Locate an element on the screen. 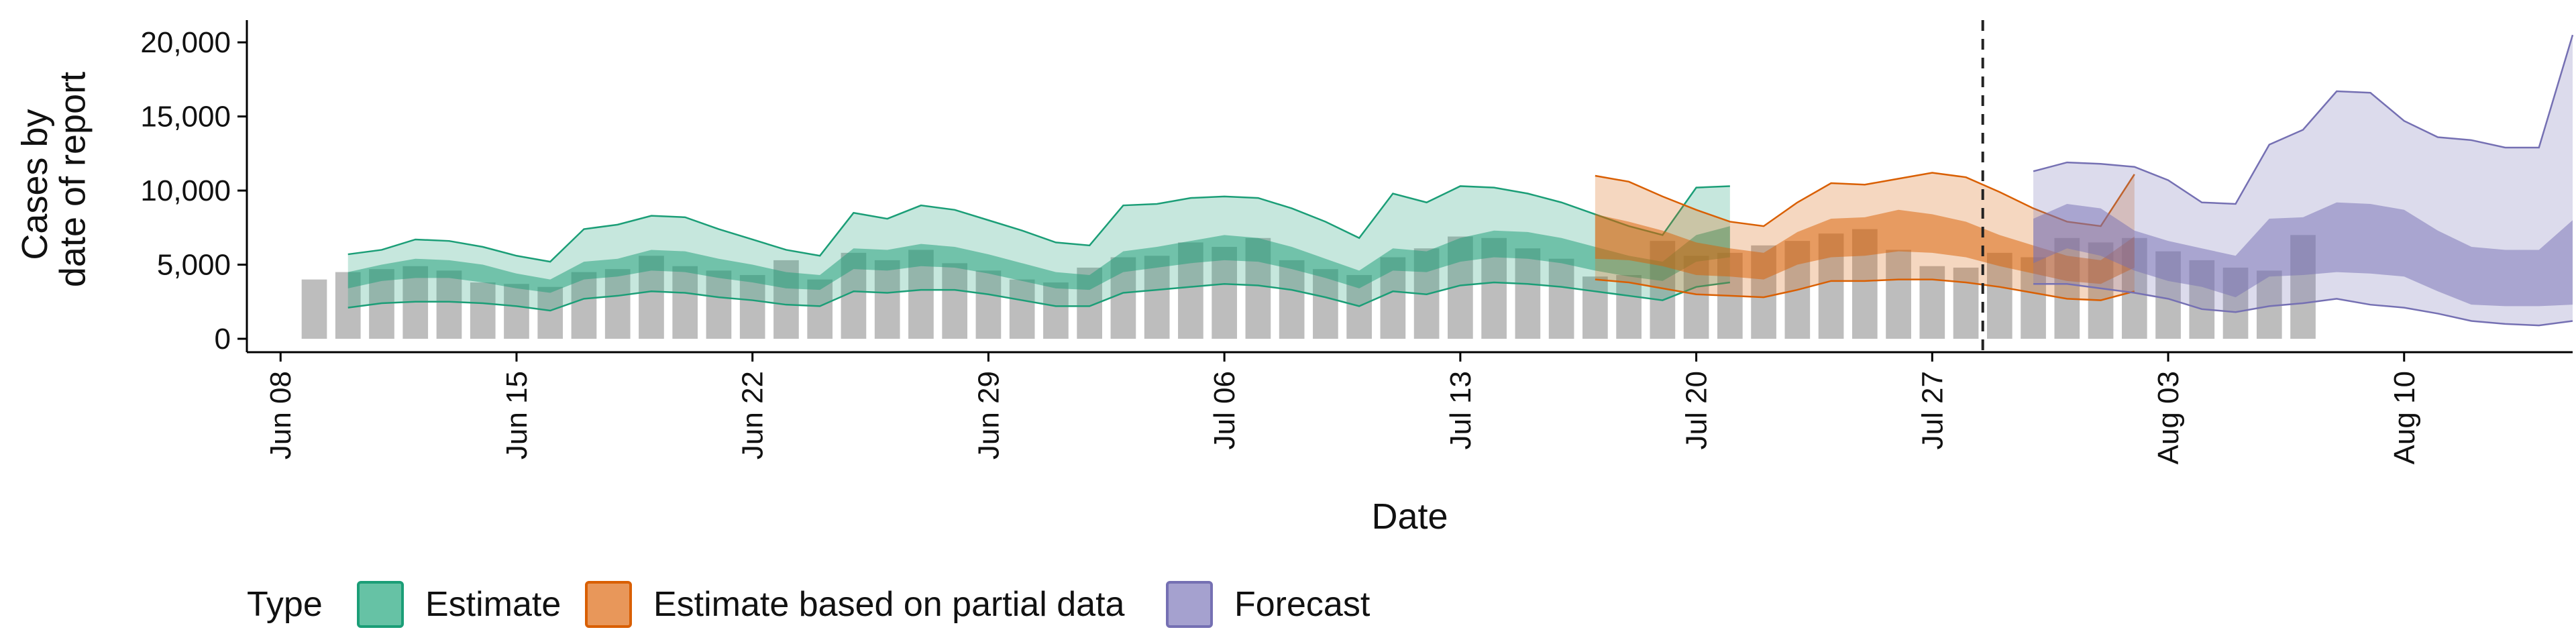  y-axis-title-line-1: Cases by is located at coordinates (35, 184).